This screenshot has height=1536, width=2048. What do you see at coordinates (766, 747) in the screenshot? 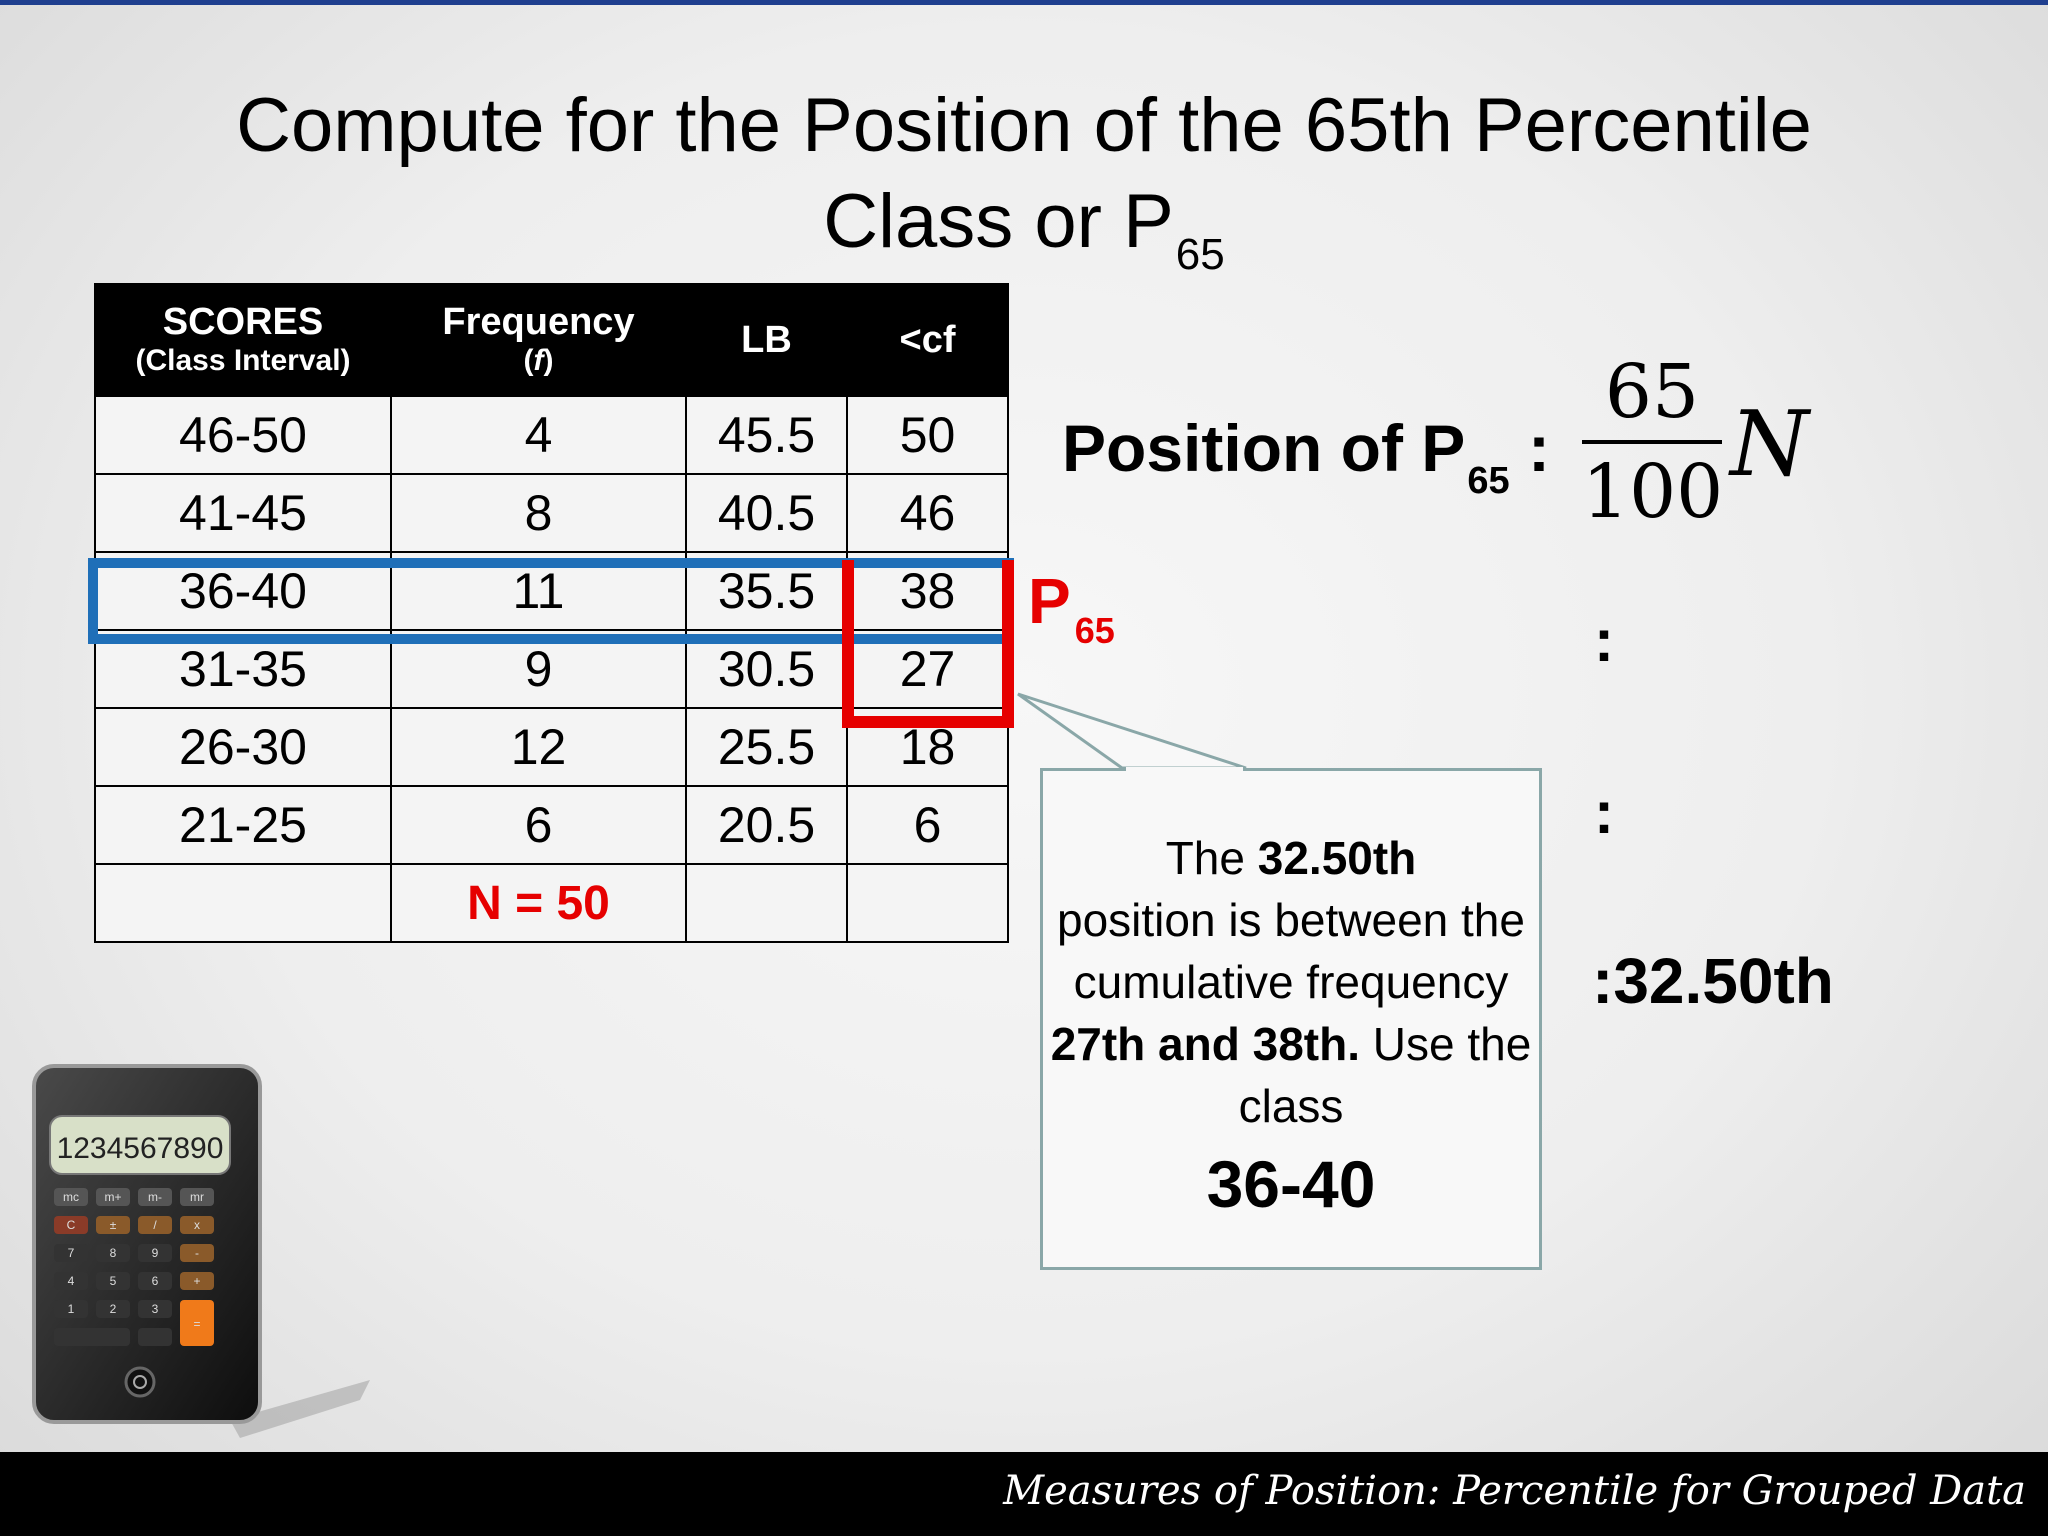
I see `cell-lb: 25.5` at bounding box center [766, 747].